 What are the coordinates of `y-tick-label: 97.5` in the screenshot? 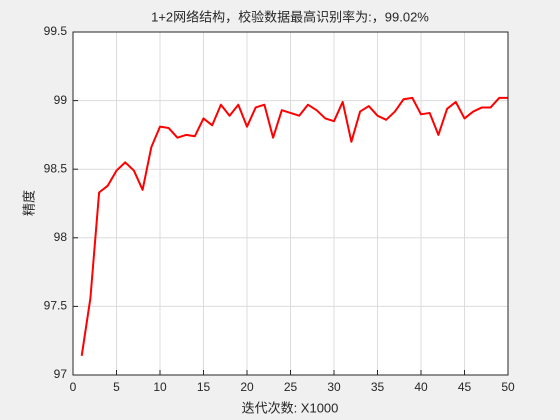 It's located at (56, 306).